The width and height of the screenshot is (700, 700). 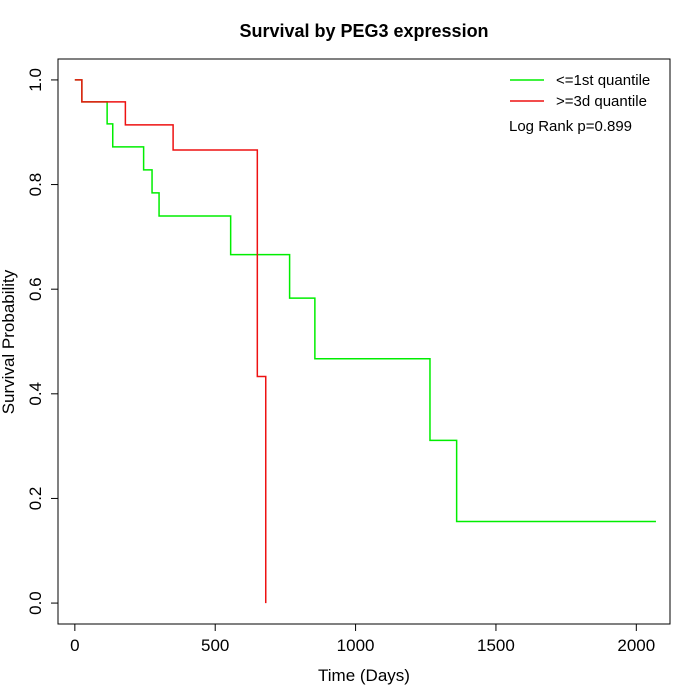 I want to click on x-axis: 0 500 1000 1500 2000, so click(x=362, y=639).